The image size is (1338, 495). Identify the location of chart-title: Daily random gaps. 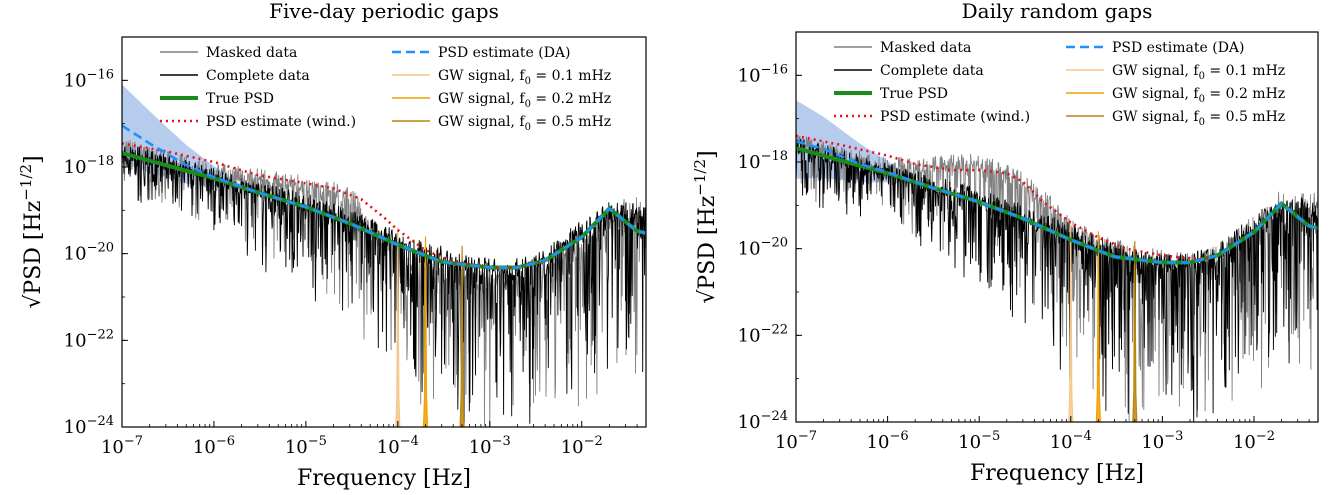
(1057, 11).